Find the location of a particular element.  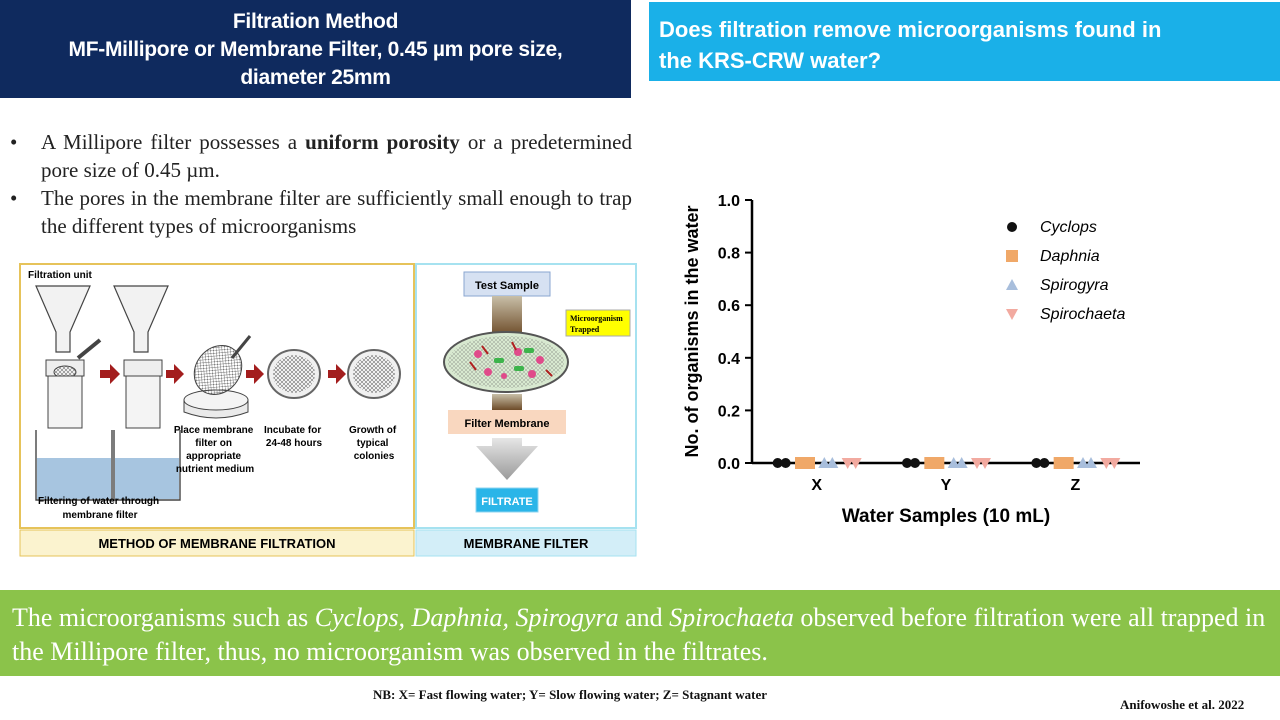

method-caption: METHOD OF MEMBRANE FILTRATION is located at coordinates (216, 543).